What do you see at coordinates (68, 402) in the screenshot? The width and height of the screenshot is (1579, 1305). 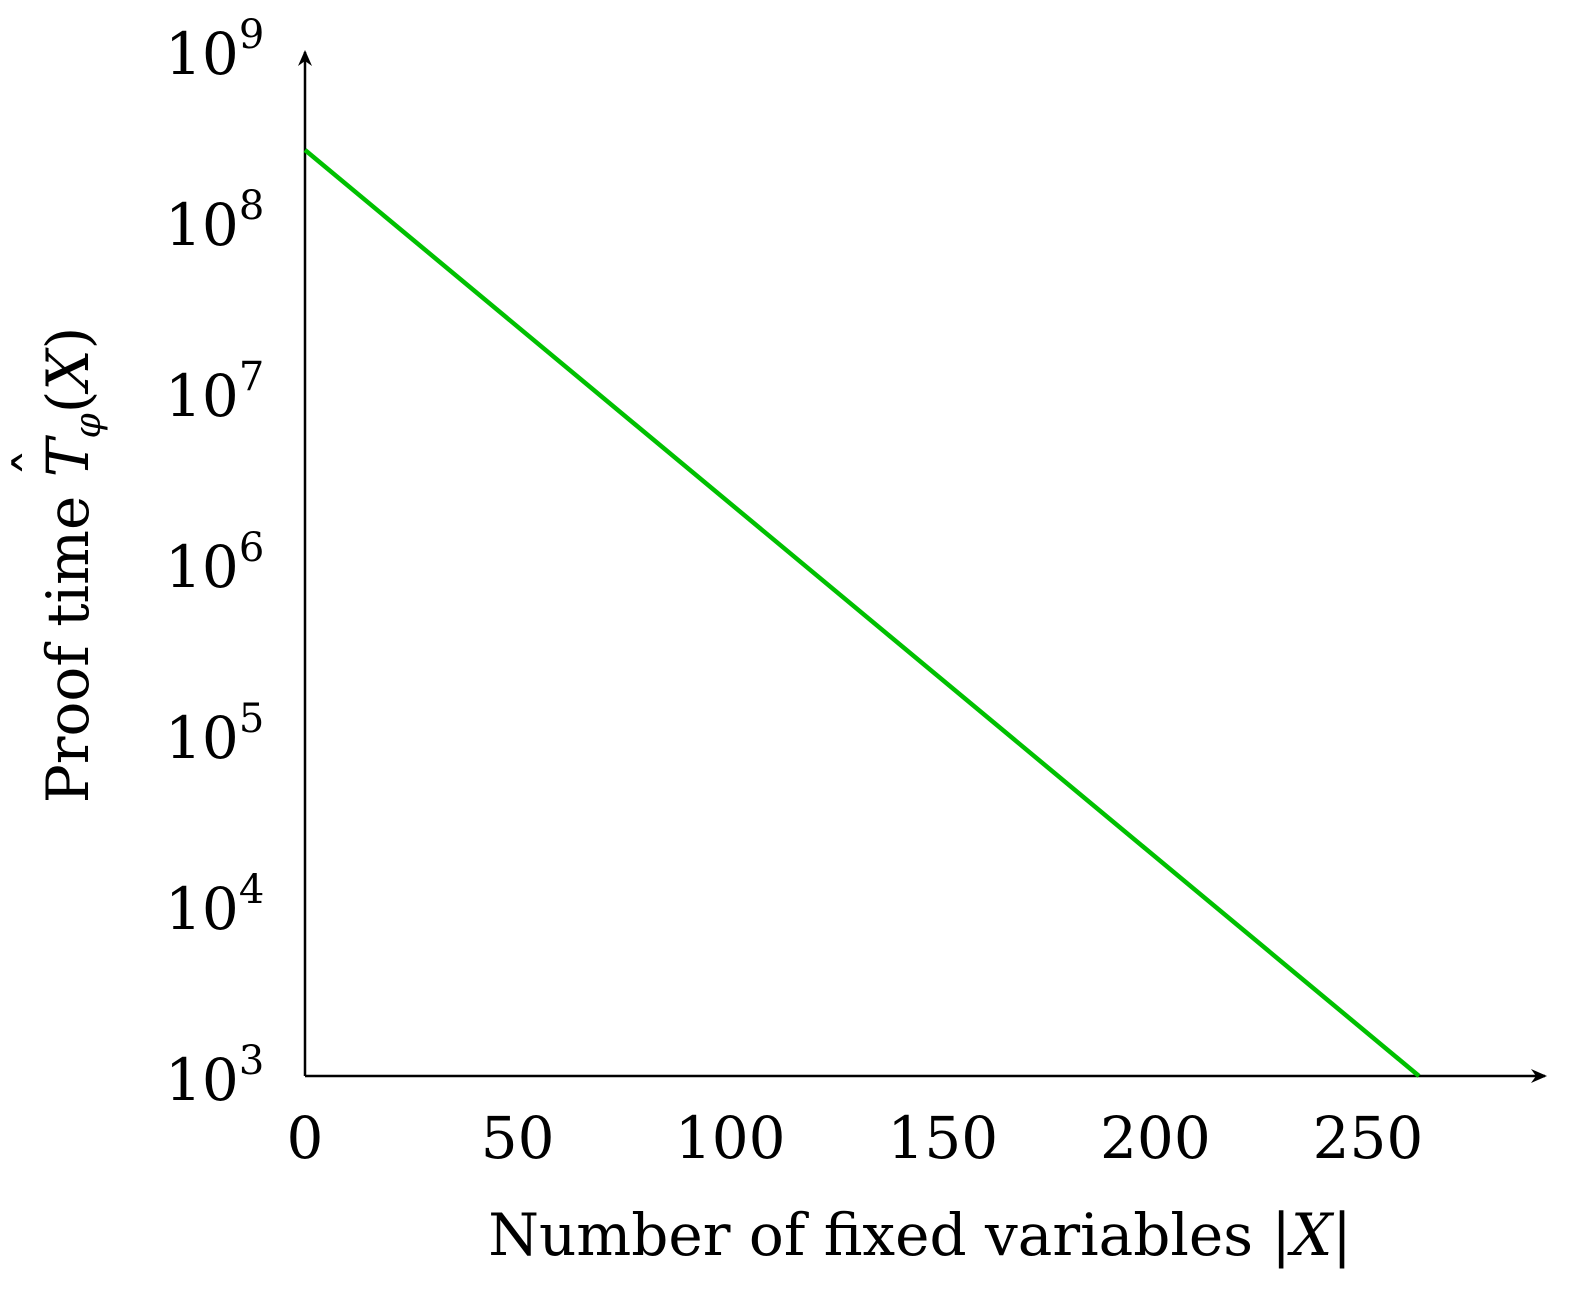 I see `y-axis-label-open-paren: (` at bounding box center [68, 402].